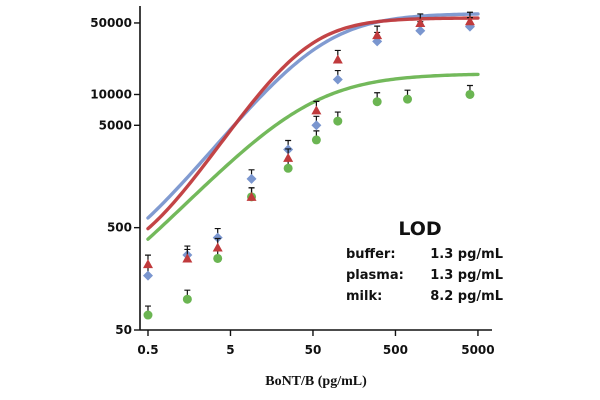 This screenshot has height=400, width=600. What do you see at coordinates (466, 254) in the screenshot?
I see `lod-value-buffer: 1.3 pg/mL` at bounding box center [466, 254].